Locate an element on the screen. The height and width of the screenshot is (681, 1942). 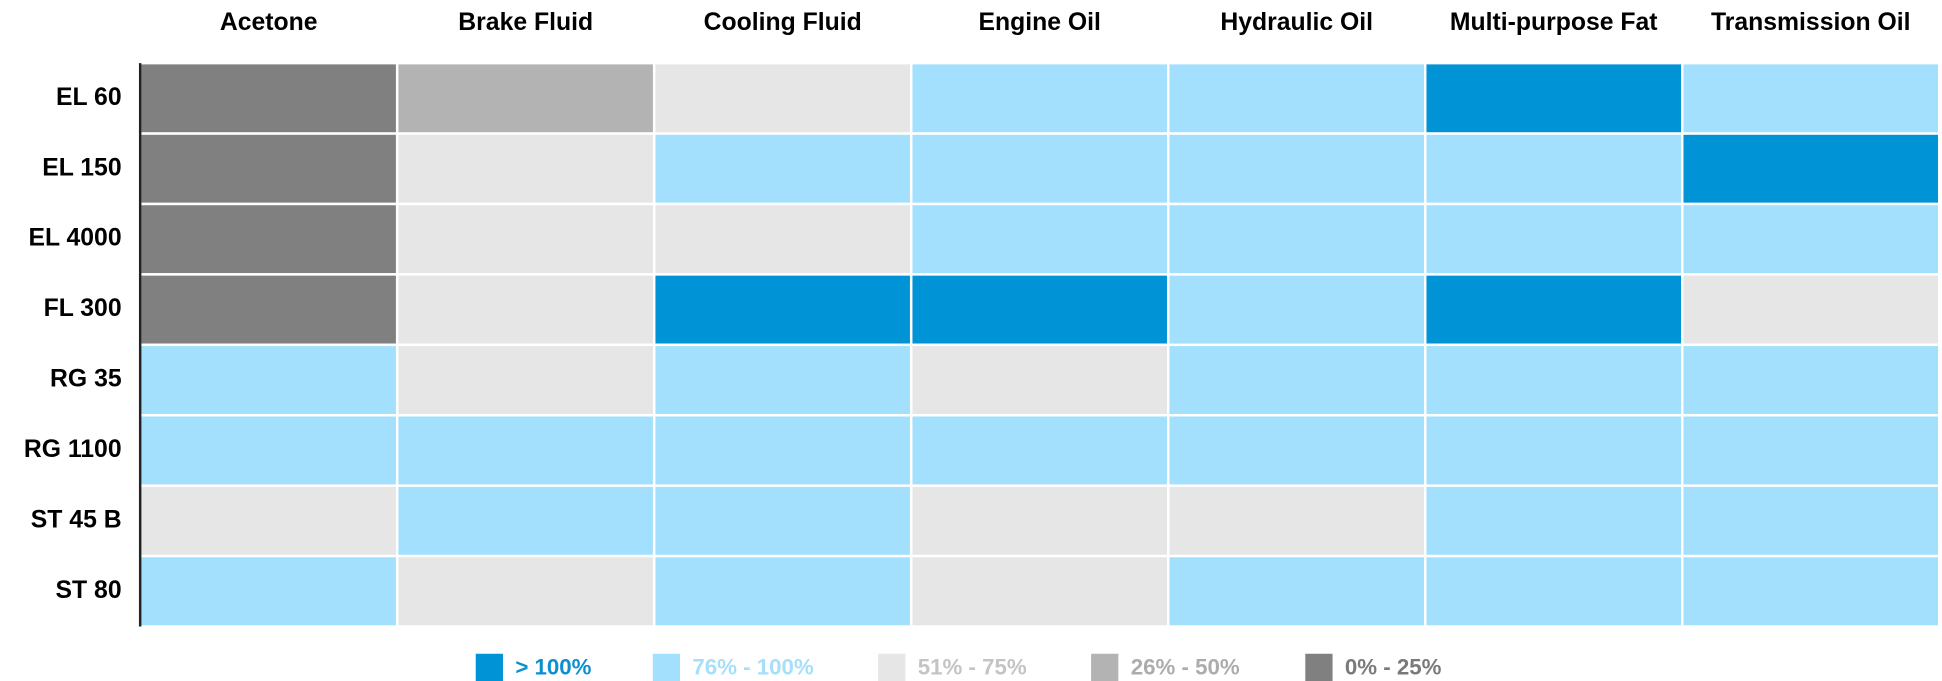
legend-label: 0% - 25% is located at coordinates (1393, 667).